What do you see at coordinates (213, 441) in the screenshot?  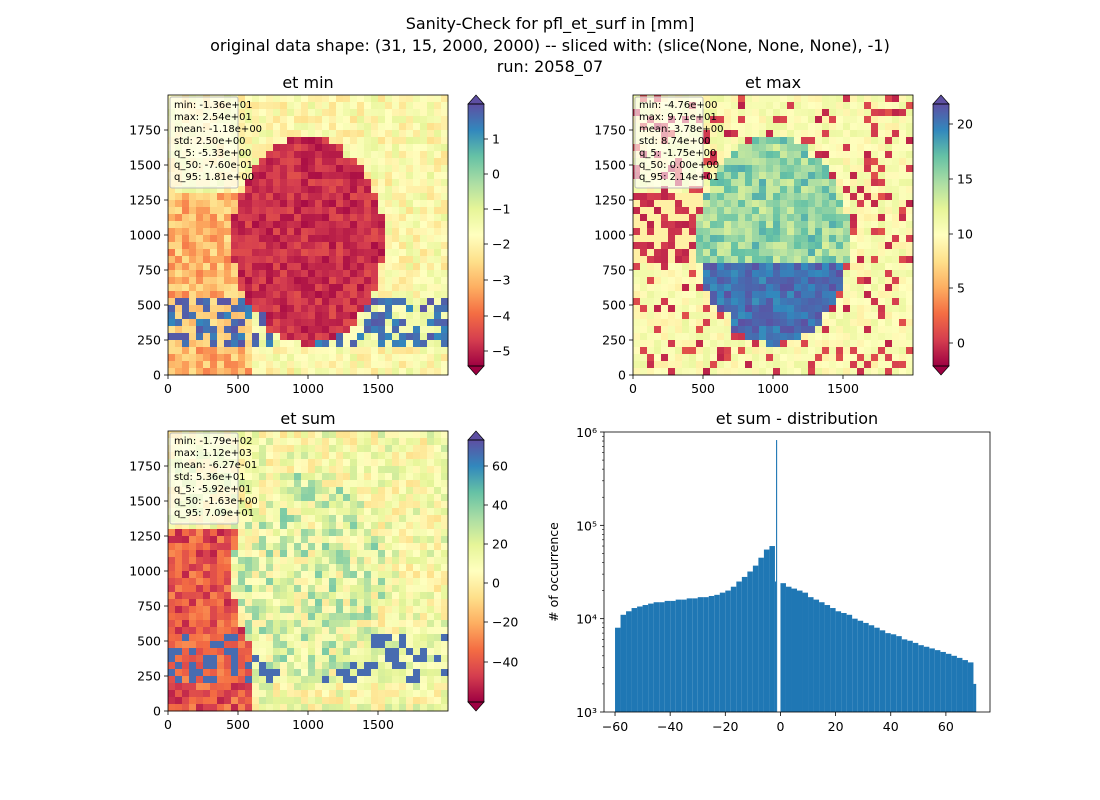 I see `stats-line: min: -1.79e+02` at bounding box center [213, 441].